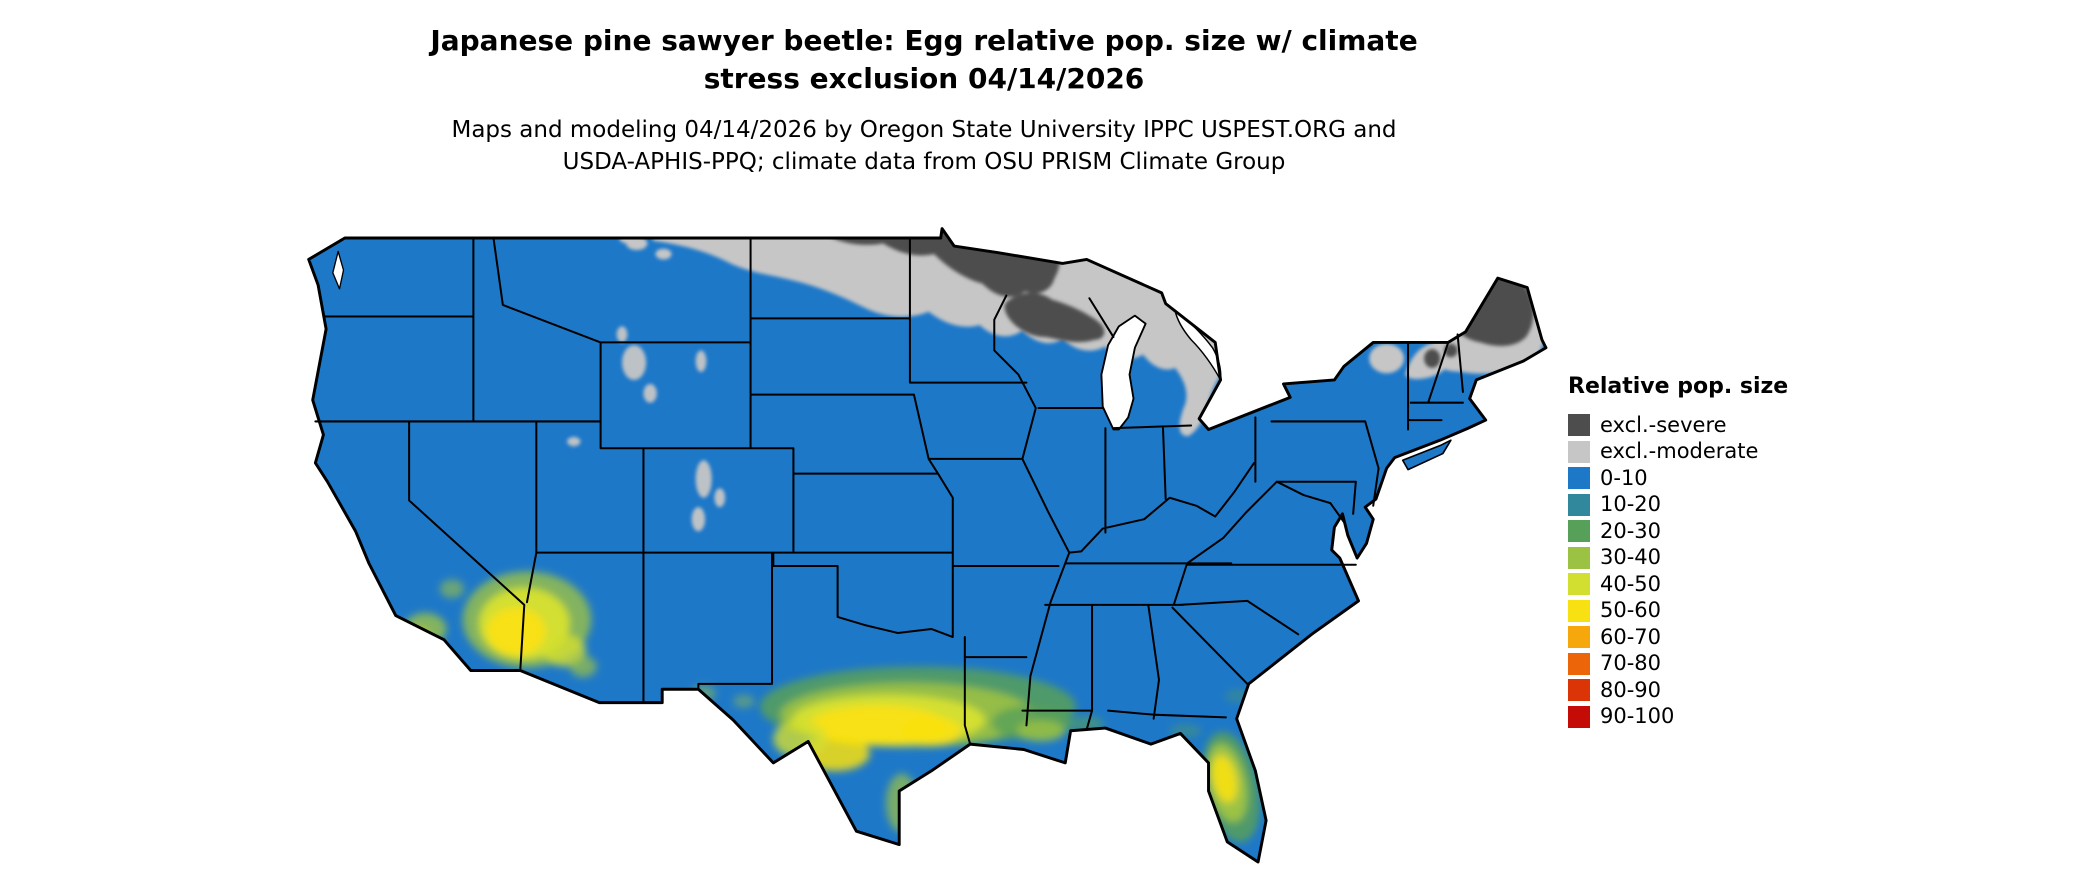 The image size is (2100, 892). What do you see at coordinates (1631, 557) in the screenshot?
I see `legend-label: 30-40` at bounding box center [1631, 557].